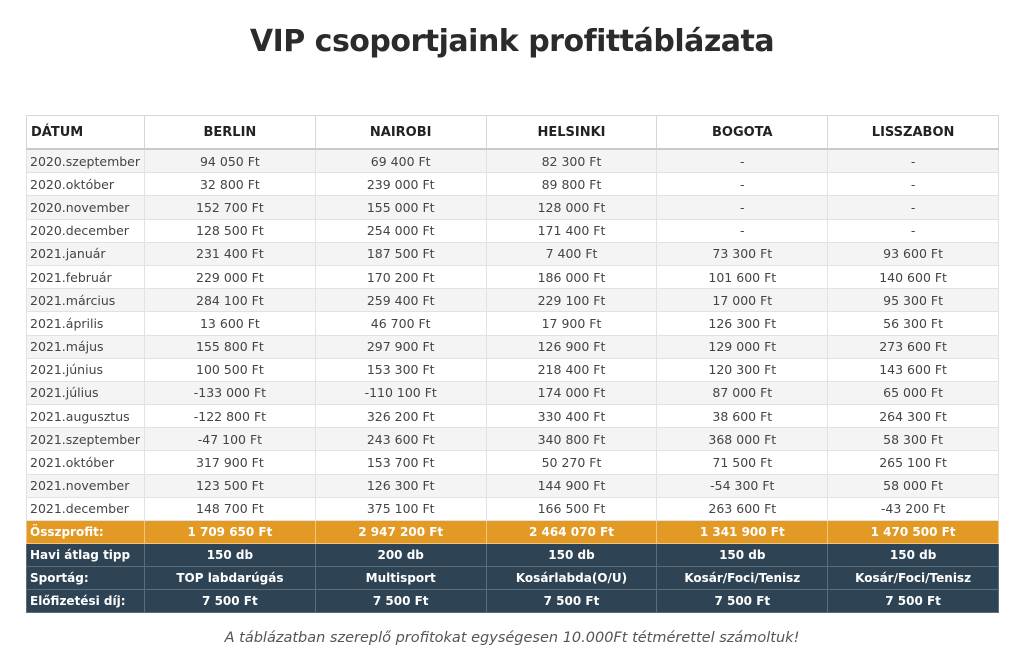  Describe the element at coordinates (512, 41) in the screenshot. I see `page-title: VIP csoportjaink profittáblázata` at that location.